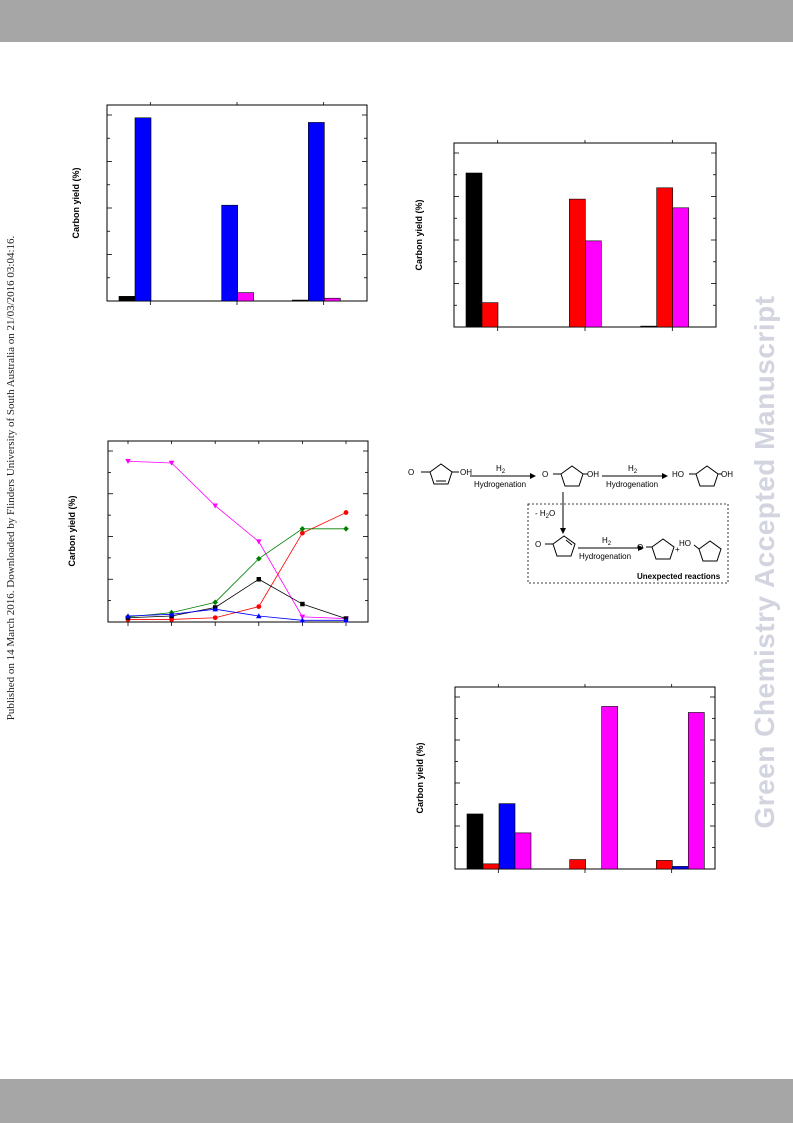 The width and height of the screenshot is (793, 1123). Describe the element at coordinates (628, 543) in the screenshot. I see `unexpected-box` at that location.